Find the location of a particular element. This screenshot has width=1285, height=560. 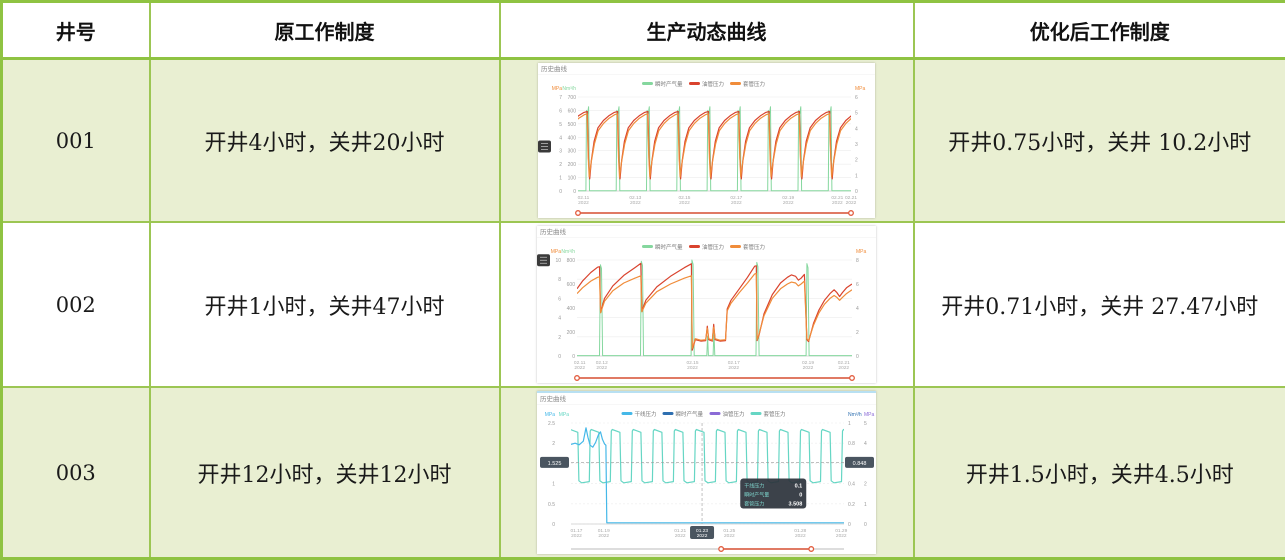

svg-text: 500 is located at coordinates (572, 125).